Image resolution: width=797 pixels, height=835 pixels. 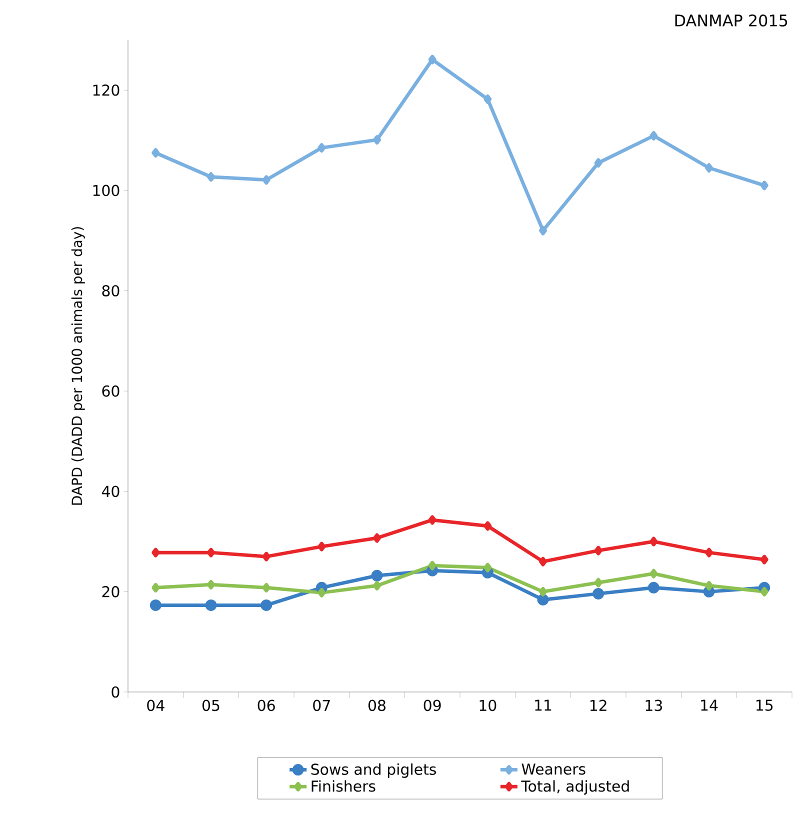 What do you see at coordinates (554, 769) in the screenshot?
I see `legend-label: Weaners` at bounding box center [554, 769].